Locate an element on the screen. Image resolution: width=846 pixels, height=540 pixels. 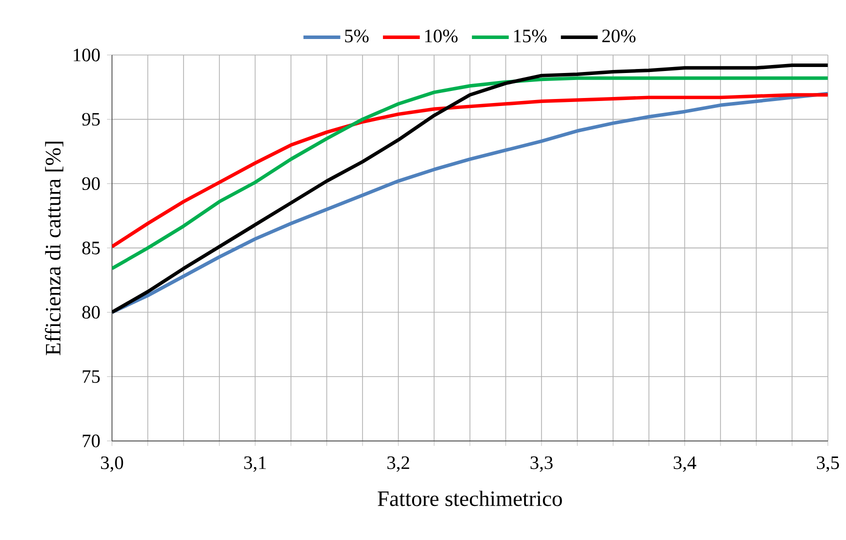
legend-label: 20% is located at coordinates (619, 36).